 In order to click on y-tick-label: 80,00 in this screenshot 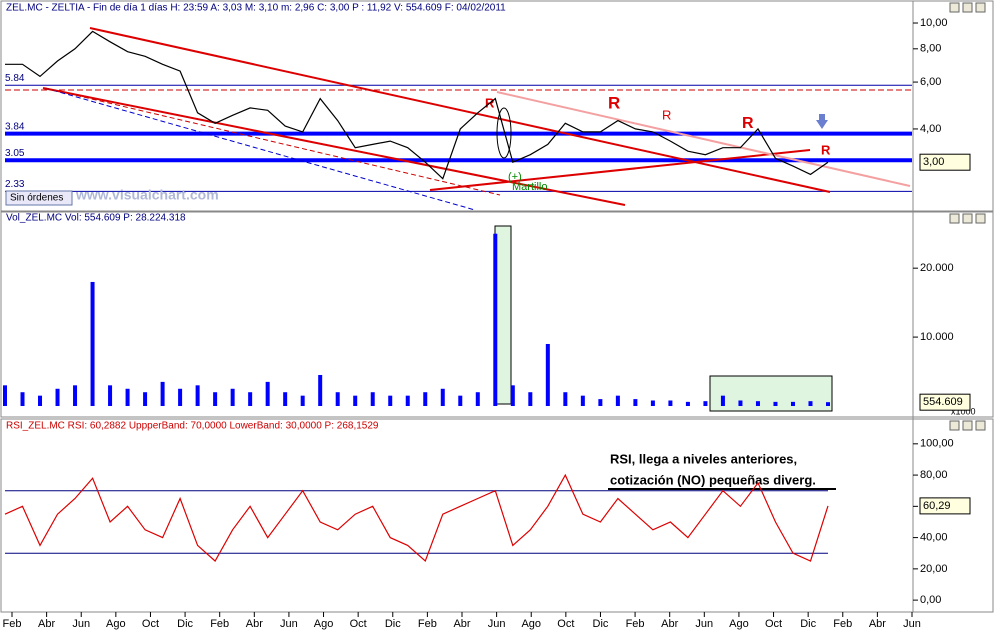, I will do `click(934, 475)`.